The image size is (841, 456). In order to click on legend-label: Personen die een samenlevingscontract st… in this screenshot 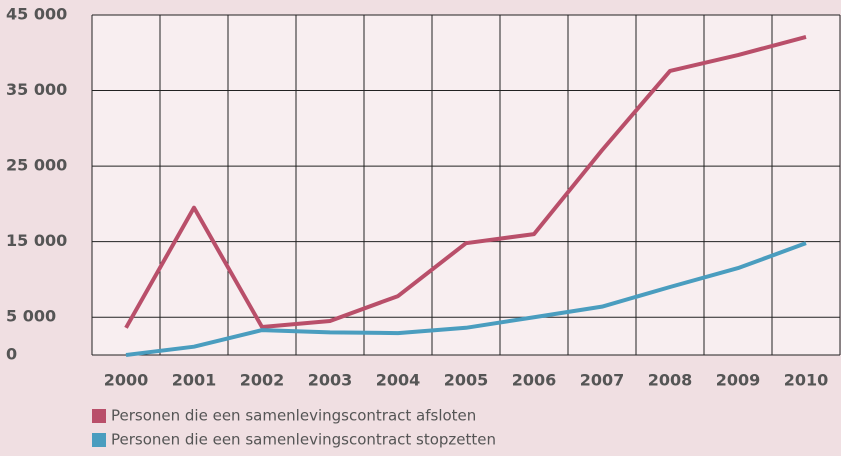, I will do `click(303, 440)`.